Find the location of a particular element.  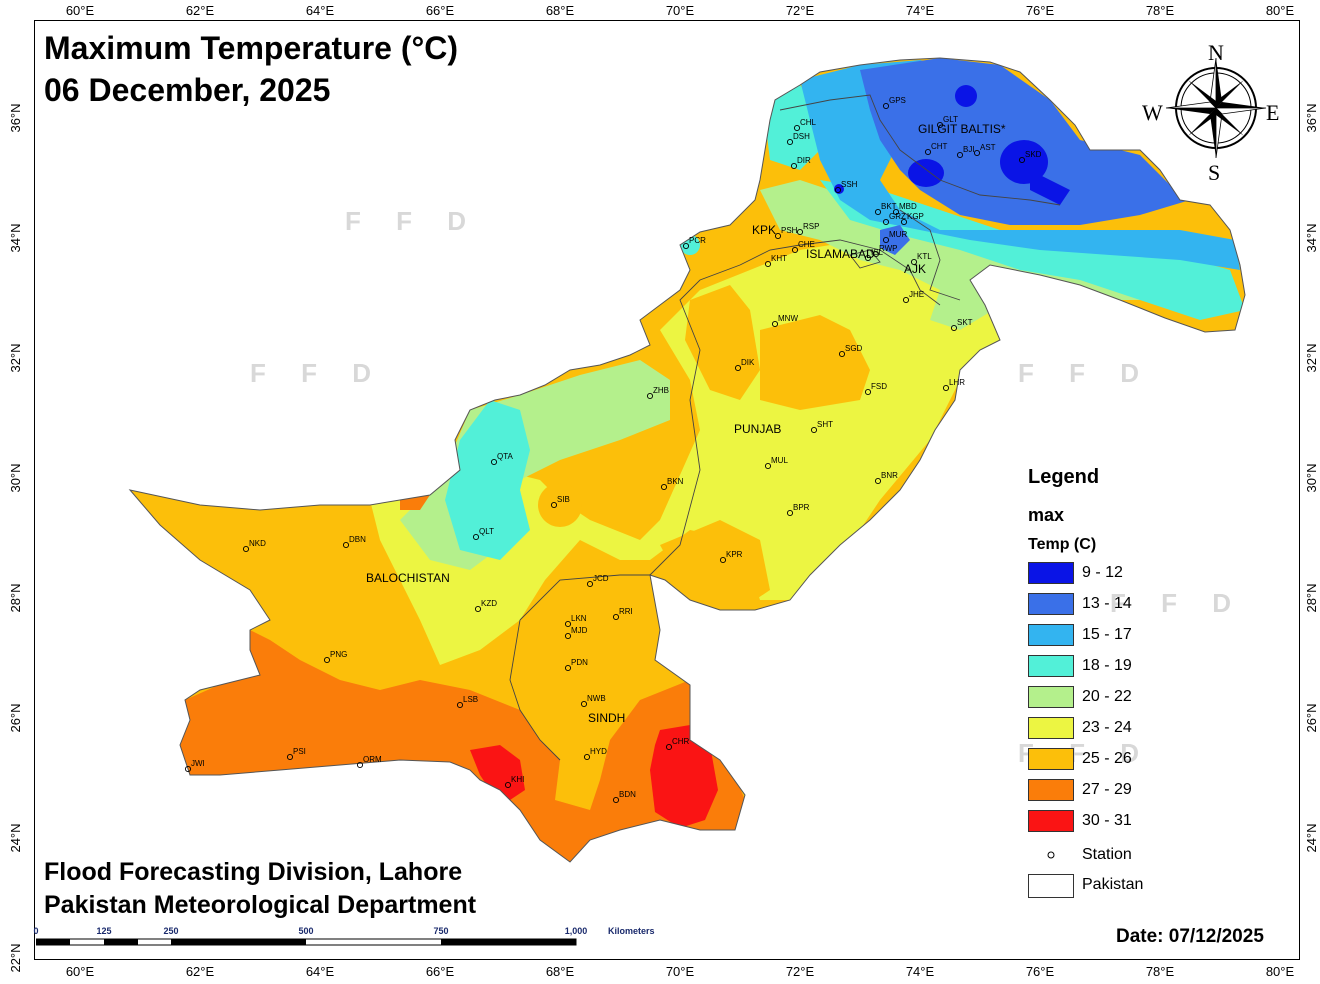

lon-tick: 74°E is located at coordinates (920, 10).